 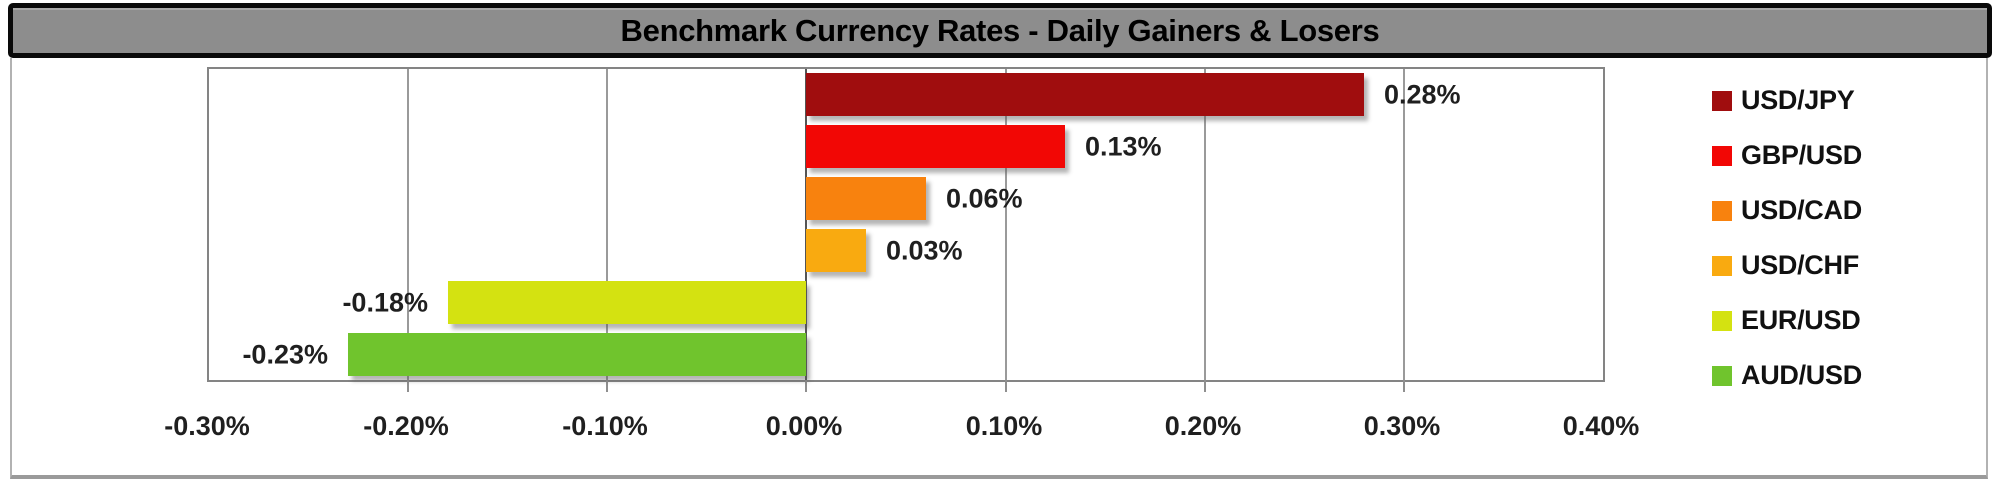 I want to click on bar-usd-jpy, so click(x=1085, y=94).